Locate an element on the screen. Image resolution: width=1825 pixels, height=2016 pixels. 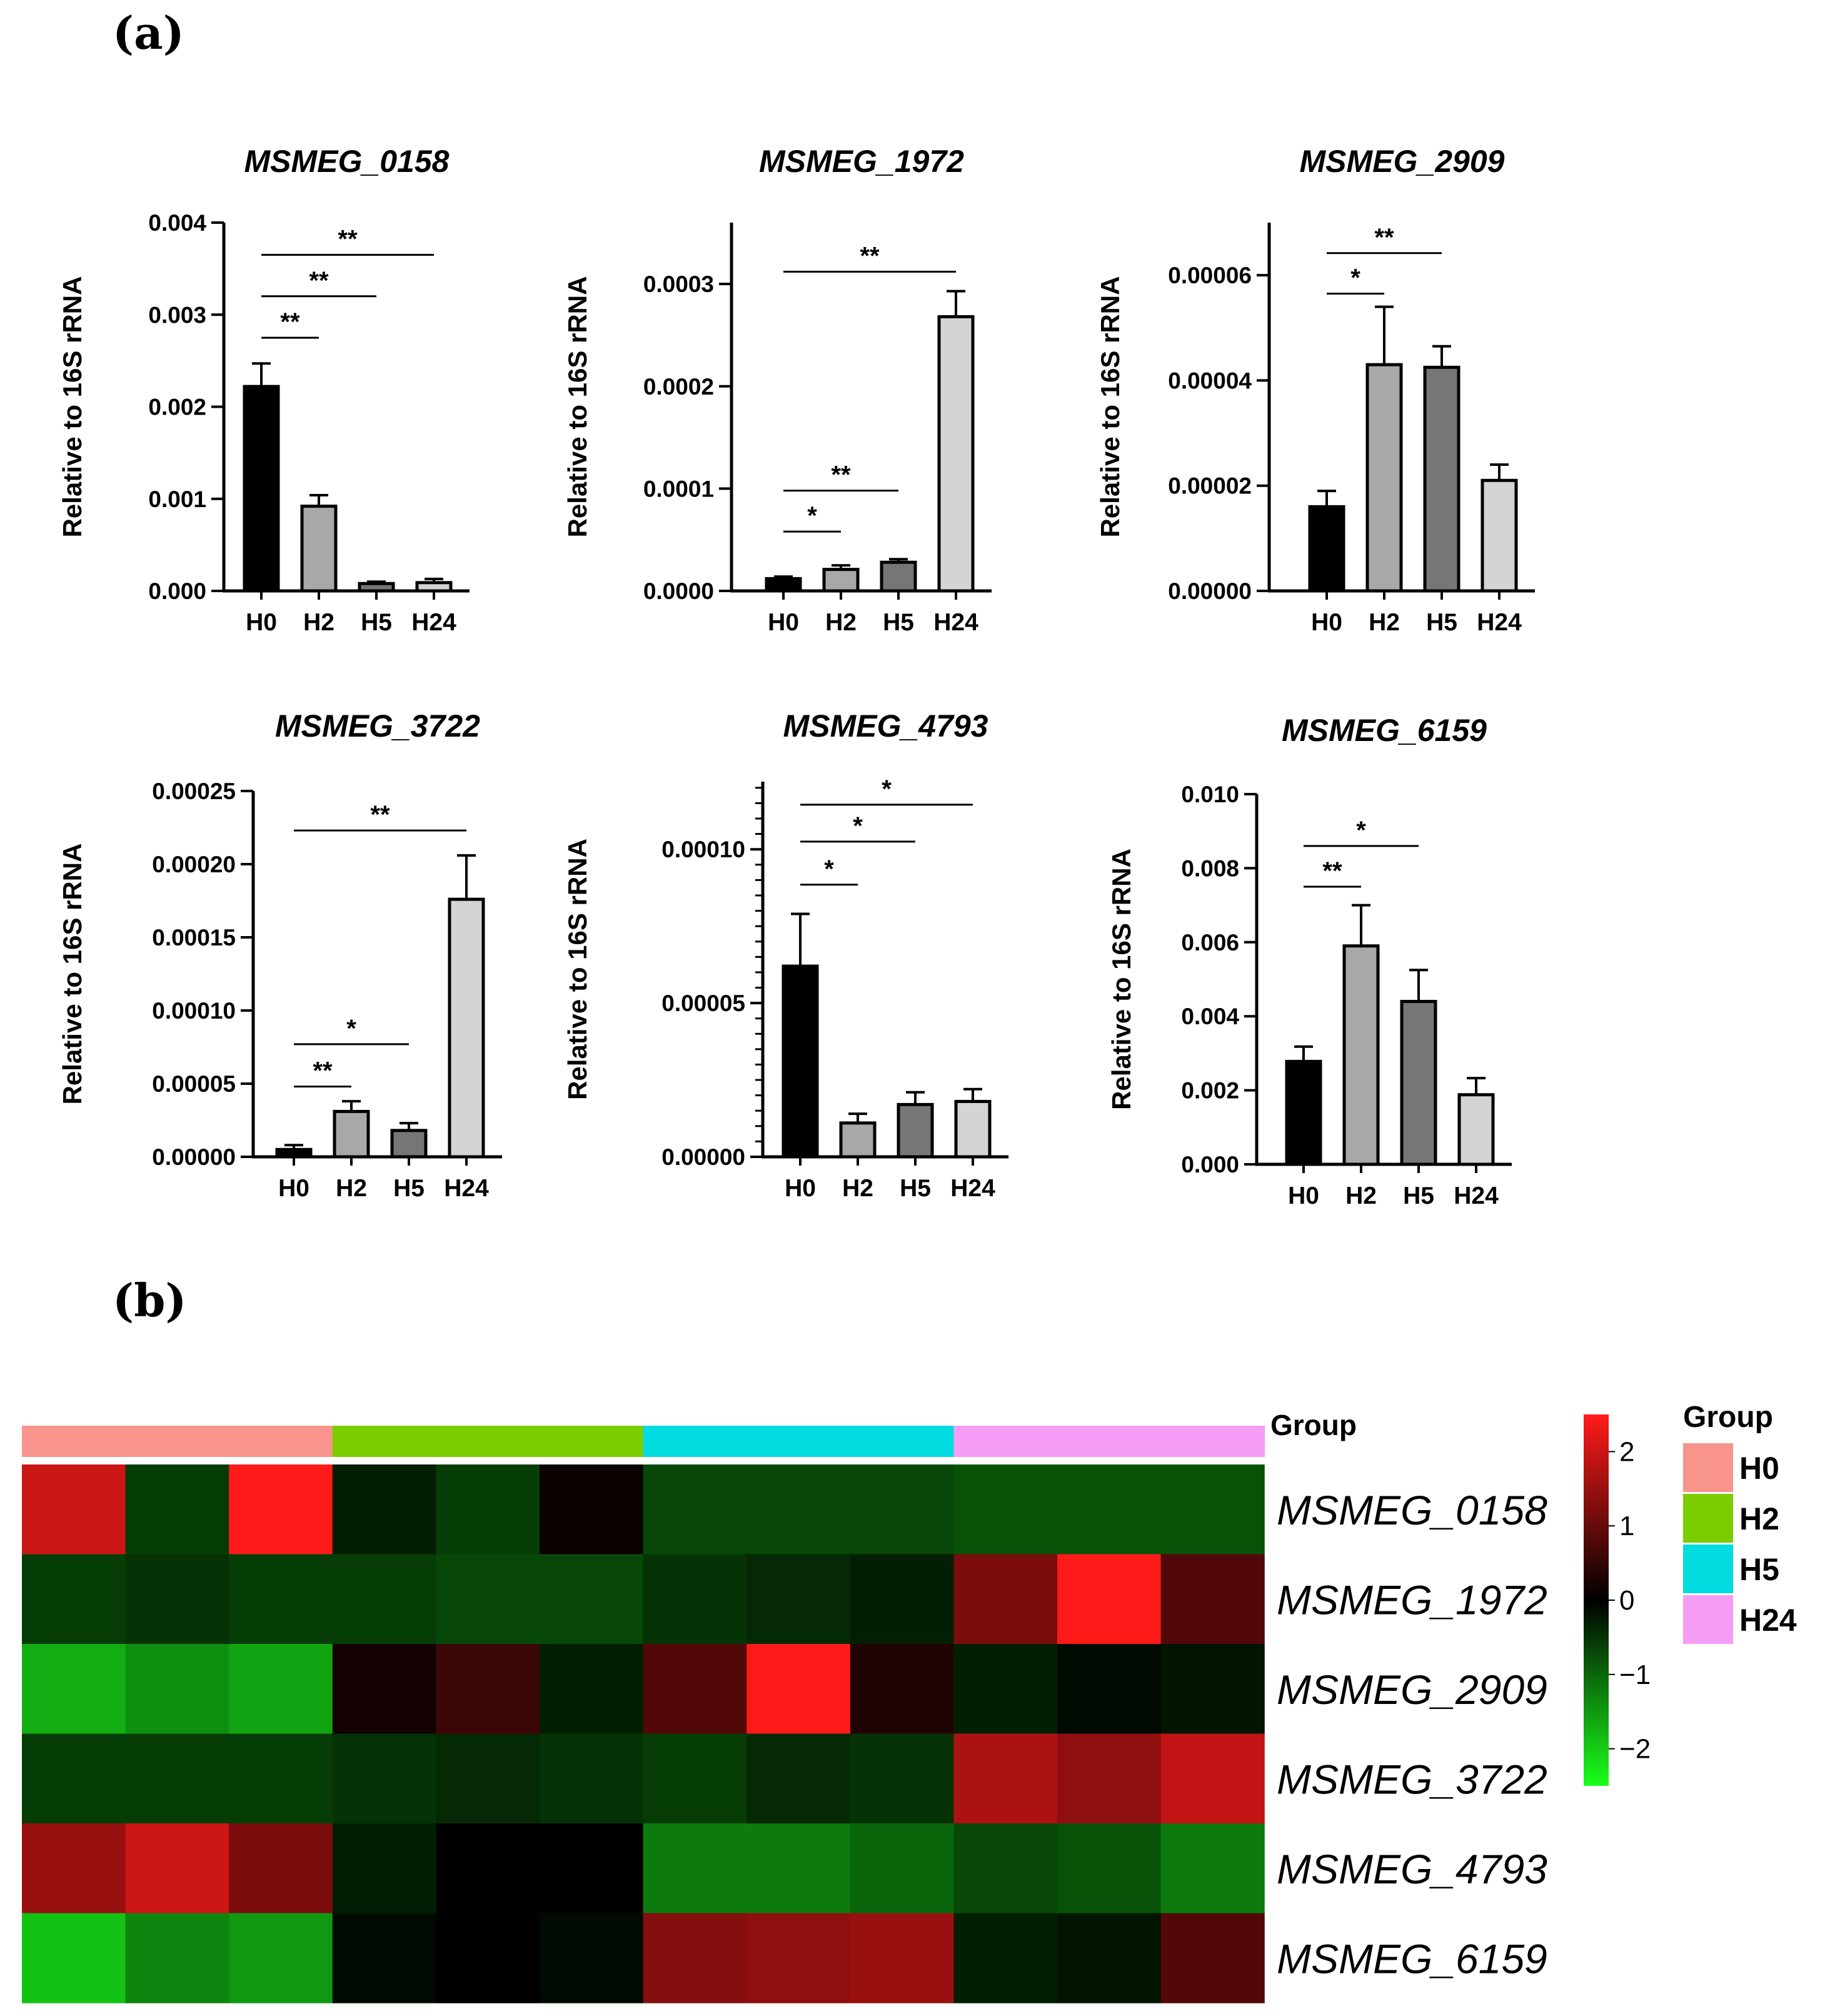
y-tick-label: 0.00010 is located at coordinates (703, 850).